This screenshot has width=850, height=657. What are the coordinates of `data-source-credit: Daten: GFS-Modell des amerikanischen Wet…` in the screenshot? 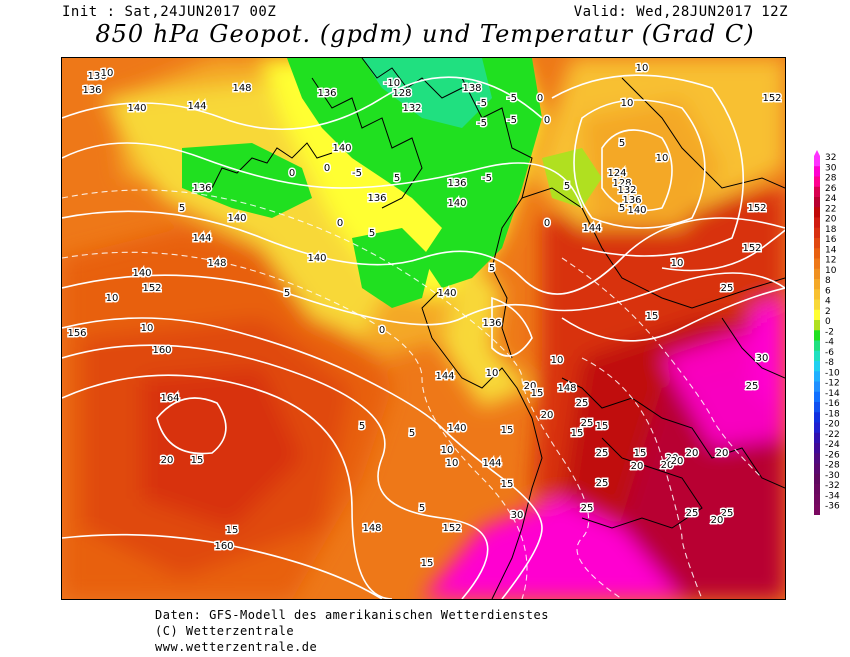 It's located at (352, 615).